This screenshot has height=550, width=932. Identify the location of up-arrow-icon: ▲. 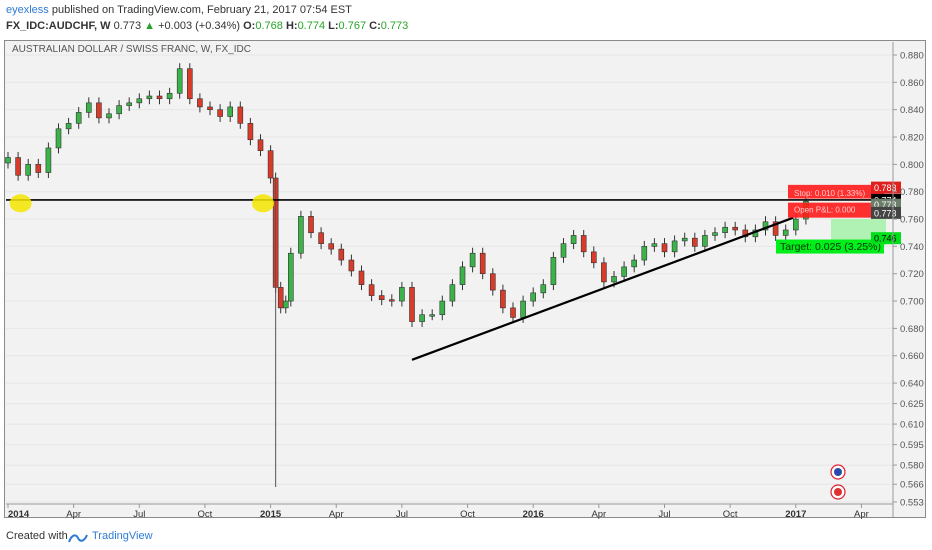
(150, 26).